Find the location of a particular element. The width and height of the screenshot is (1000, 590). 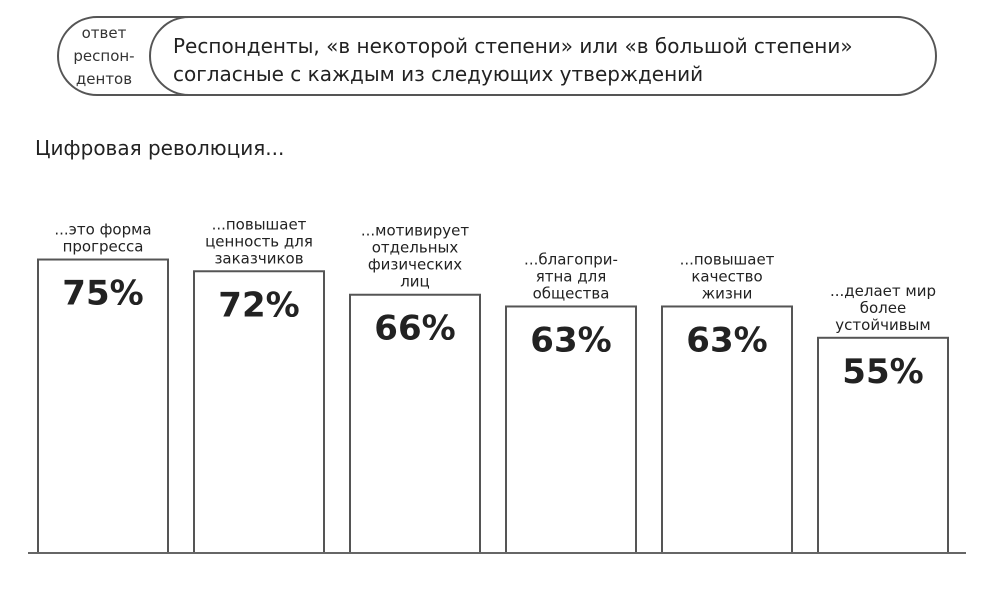

category-label: ...мотивирует is located at coordinates (415, 231).